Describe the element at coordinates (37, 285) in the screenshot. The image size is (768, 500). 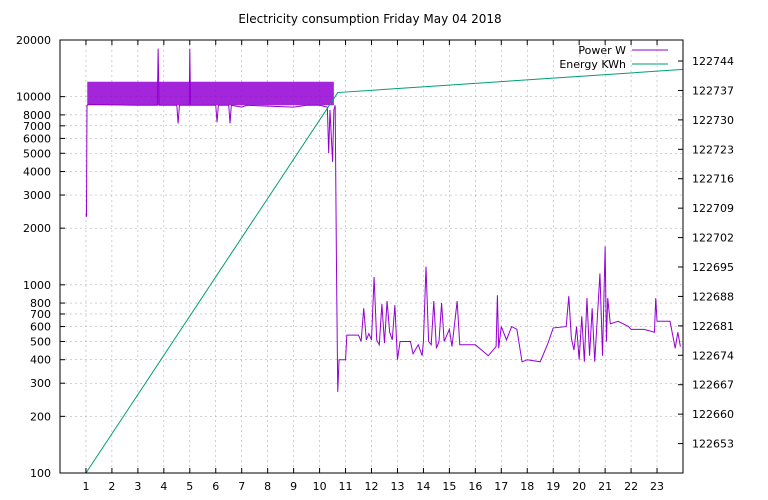
I see `y-left-tick-label: 1000` at that location.